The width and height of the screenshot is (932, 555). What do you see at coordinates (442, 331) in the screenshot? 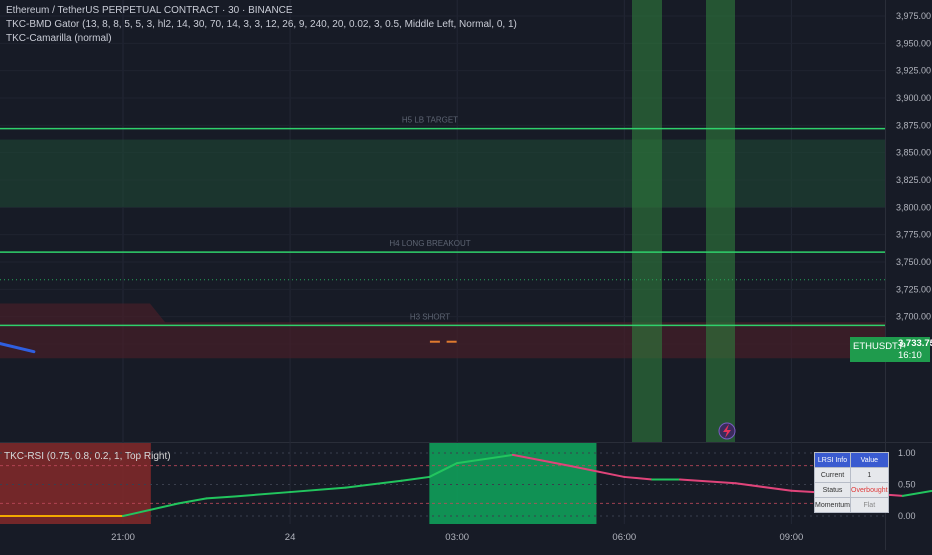
I see `camarilla-lower-zone` at bounding box center [442, 331].